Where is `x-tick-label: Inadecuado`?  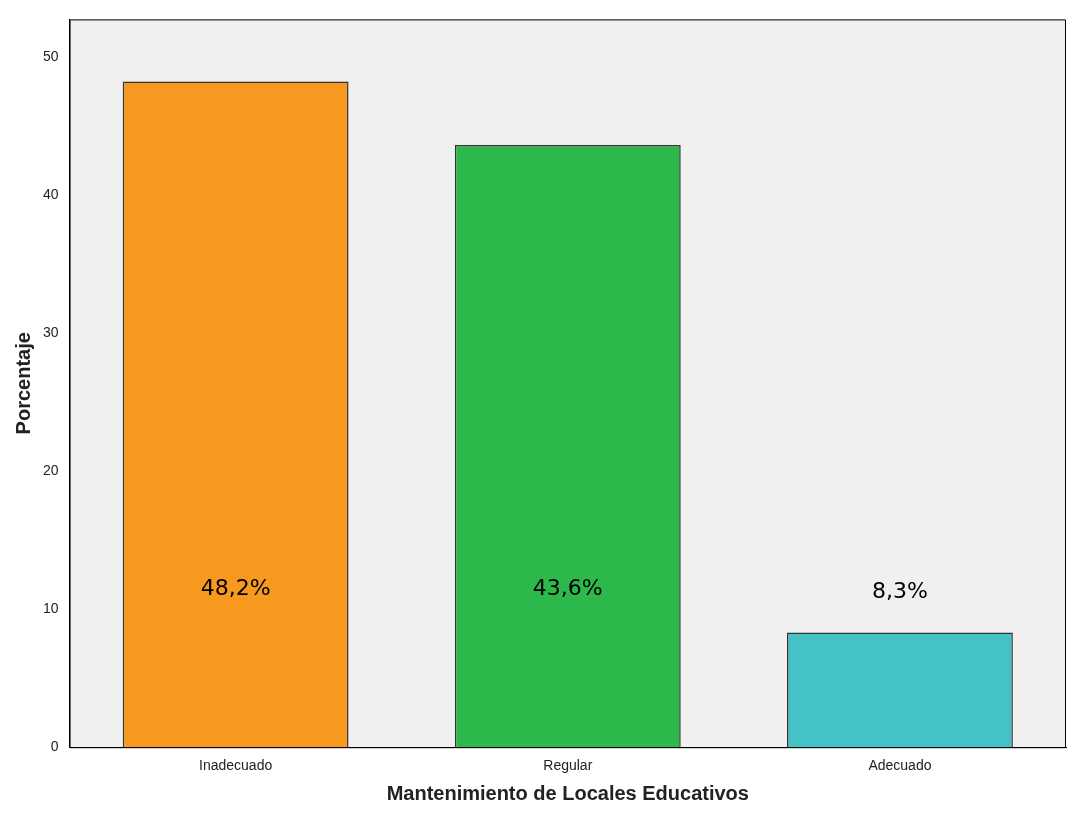
x-tick-label: Inadecuado is located at coordinates (236, 765).